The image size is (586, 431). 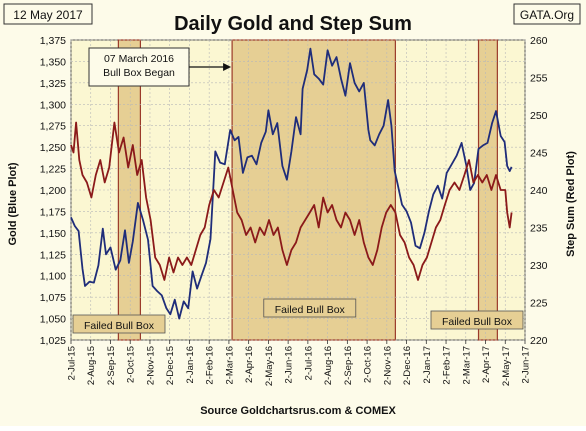 I want to click on x-tick-label: 2-Dec-16, so click(x=407, y=365).